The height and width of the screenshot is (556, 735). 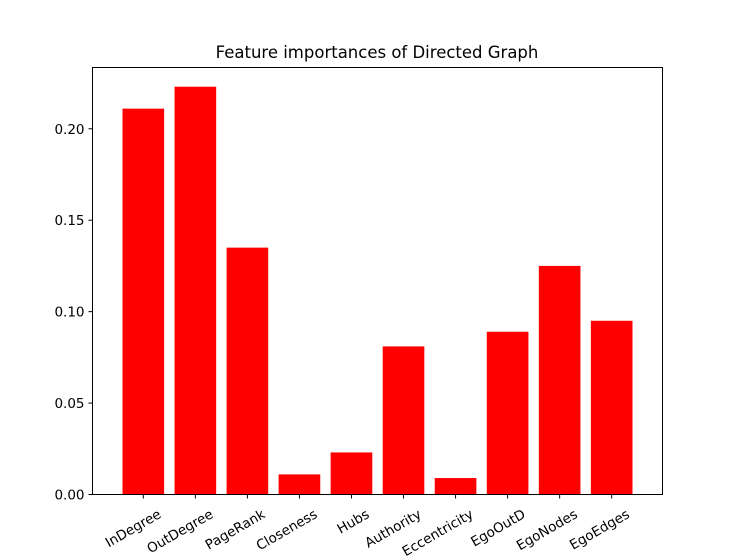 What do you see at coordinates (507, 413) in the screenshot?
I see `bar-egooutd` at bounding box center [507, 413].